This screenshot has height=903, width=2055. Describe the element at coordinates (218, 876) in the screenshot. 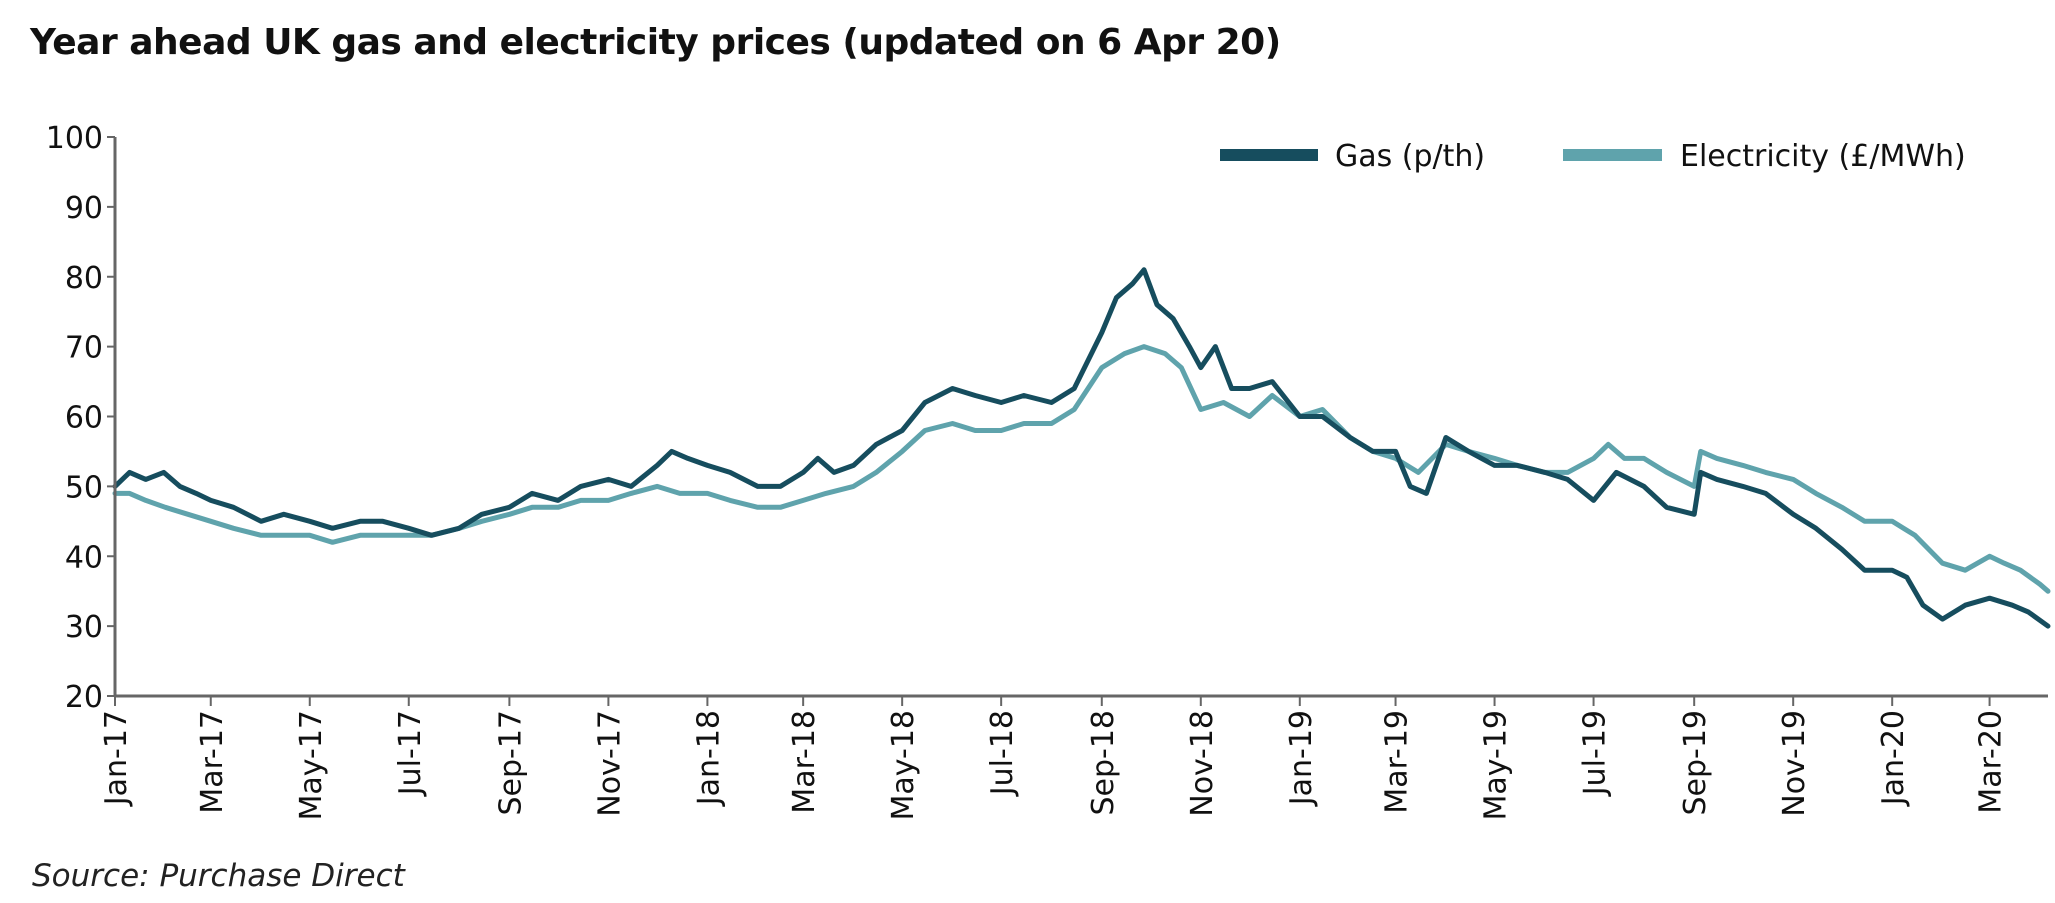

I see `source-note: Source: Purchase Direct` at that location.